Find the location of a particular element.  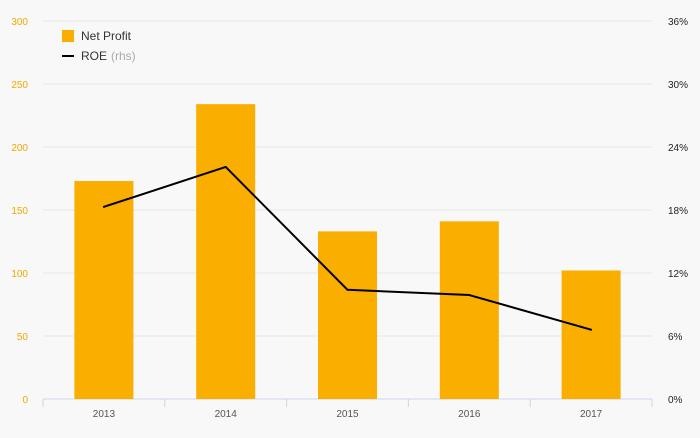

x-tick-label: 2016 is located at coordinates (469, 414).